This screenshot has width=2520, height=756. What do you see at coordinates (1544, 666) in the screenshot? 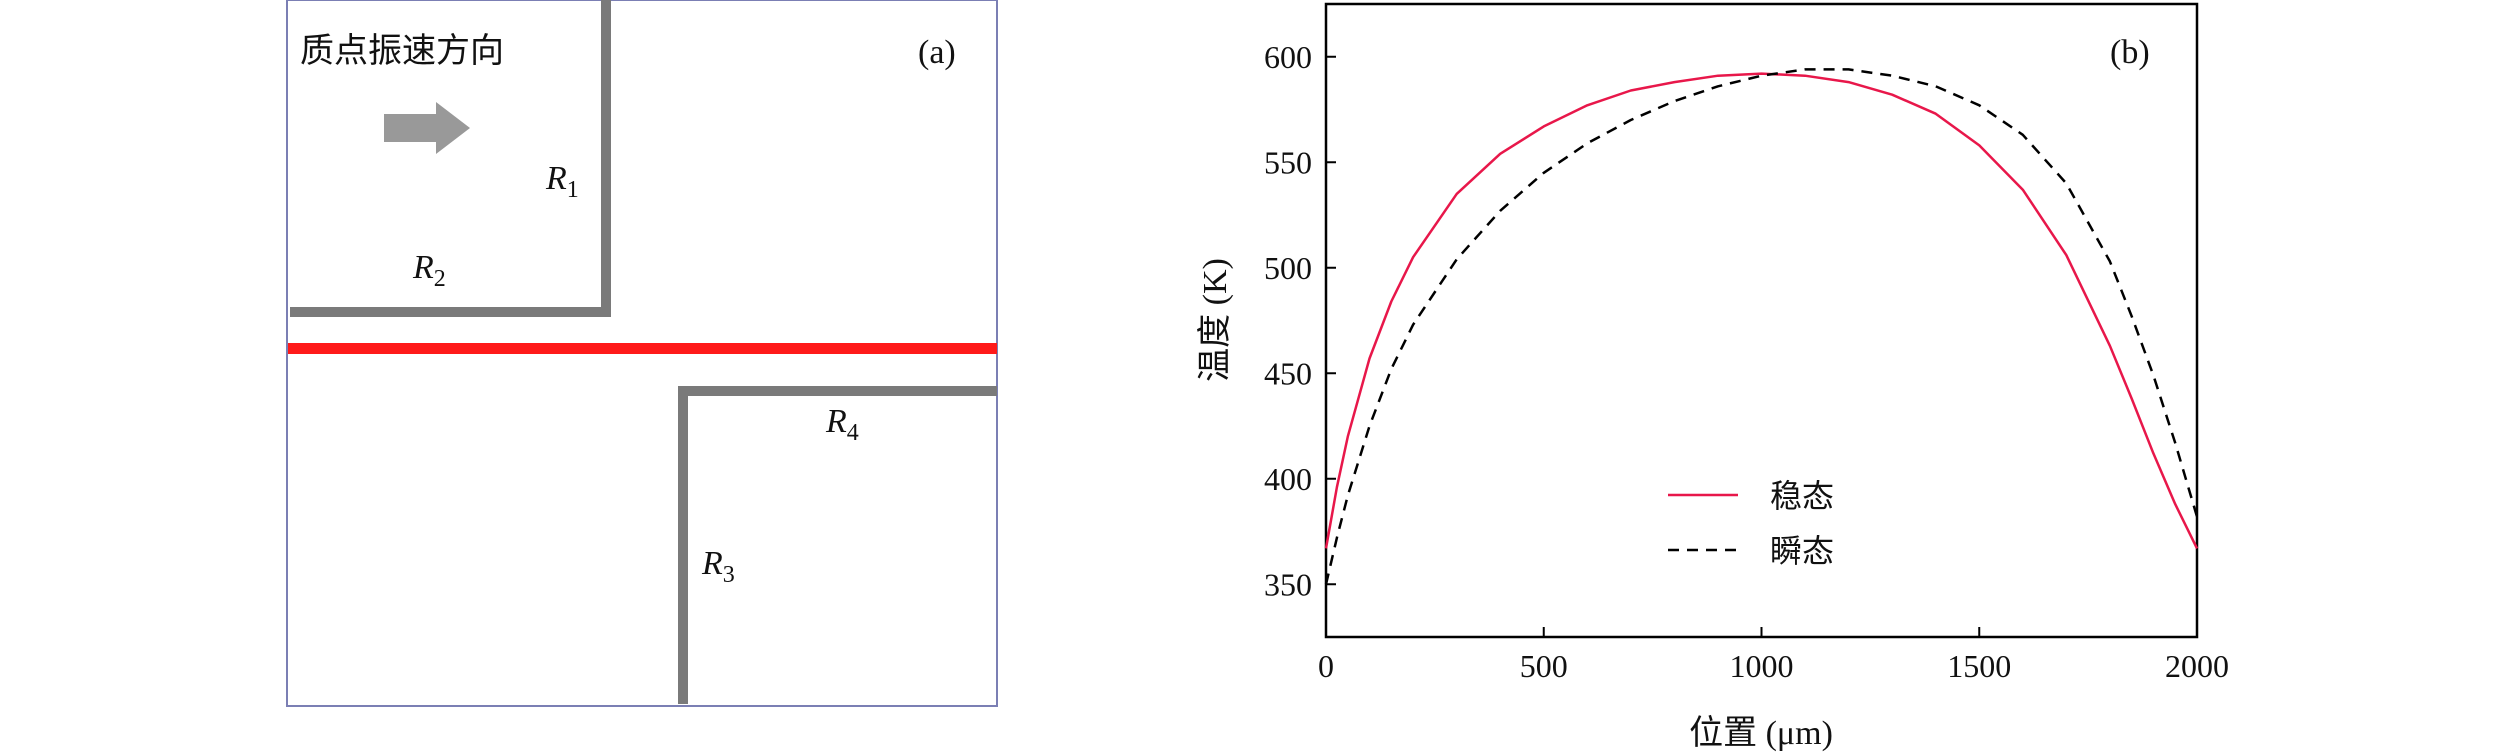
I see `x-tick-label: 500` at bounding box center [1544, 666].